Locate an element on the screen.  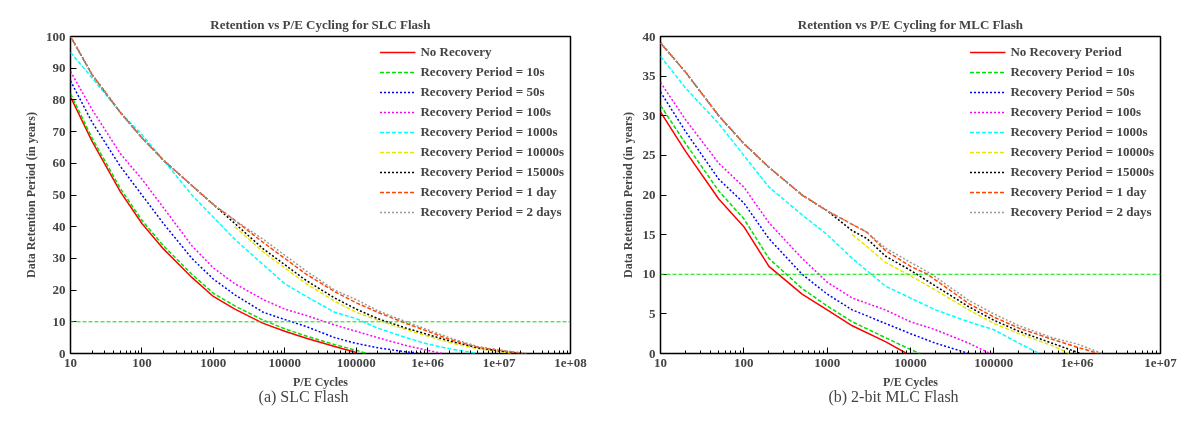
y-tick-label: 80 is located at coordinates (59, 99).